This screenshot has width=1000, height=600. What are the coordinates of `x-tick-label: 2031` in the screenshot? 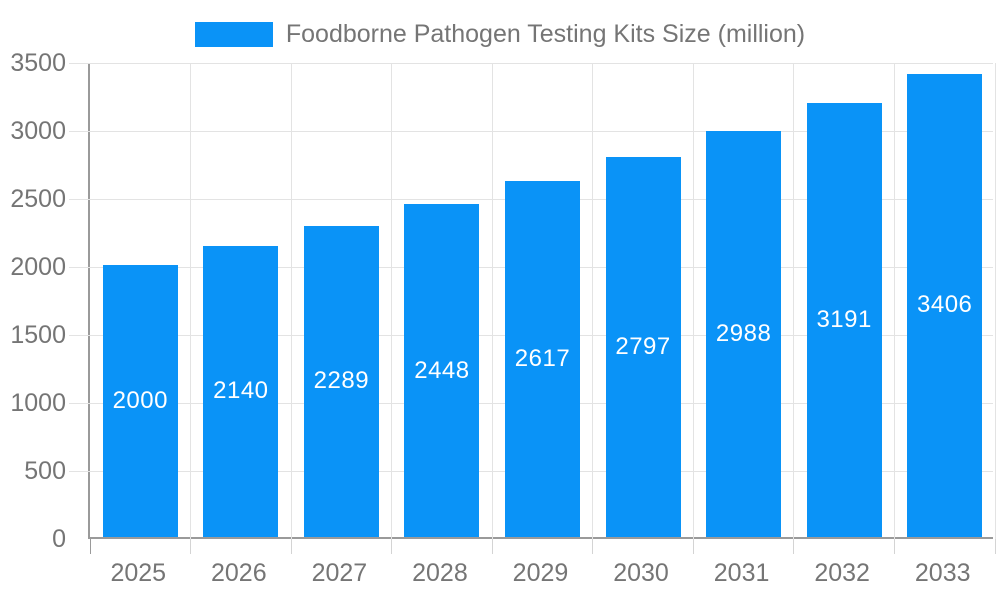 It's located at (741, 573).